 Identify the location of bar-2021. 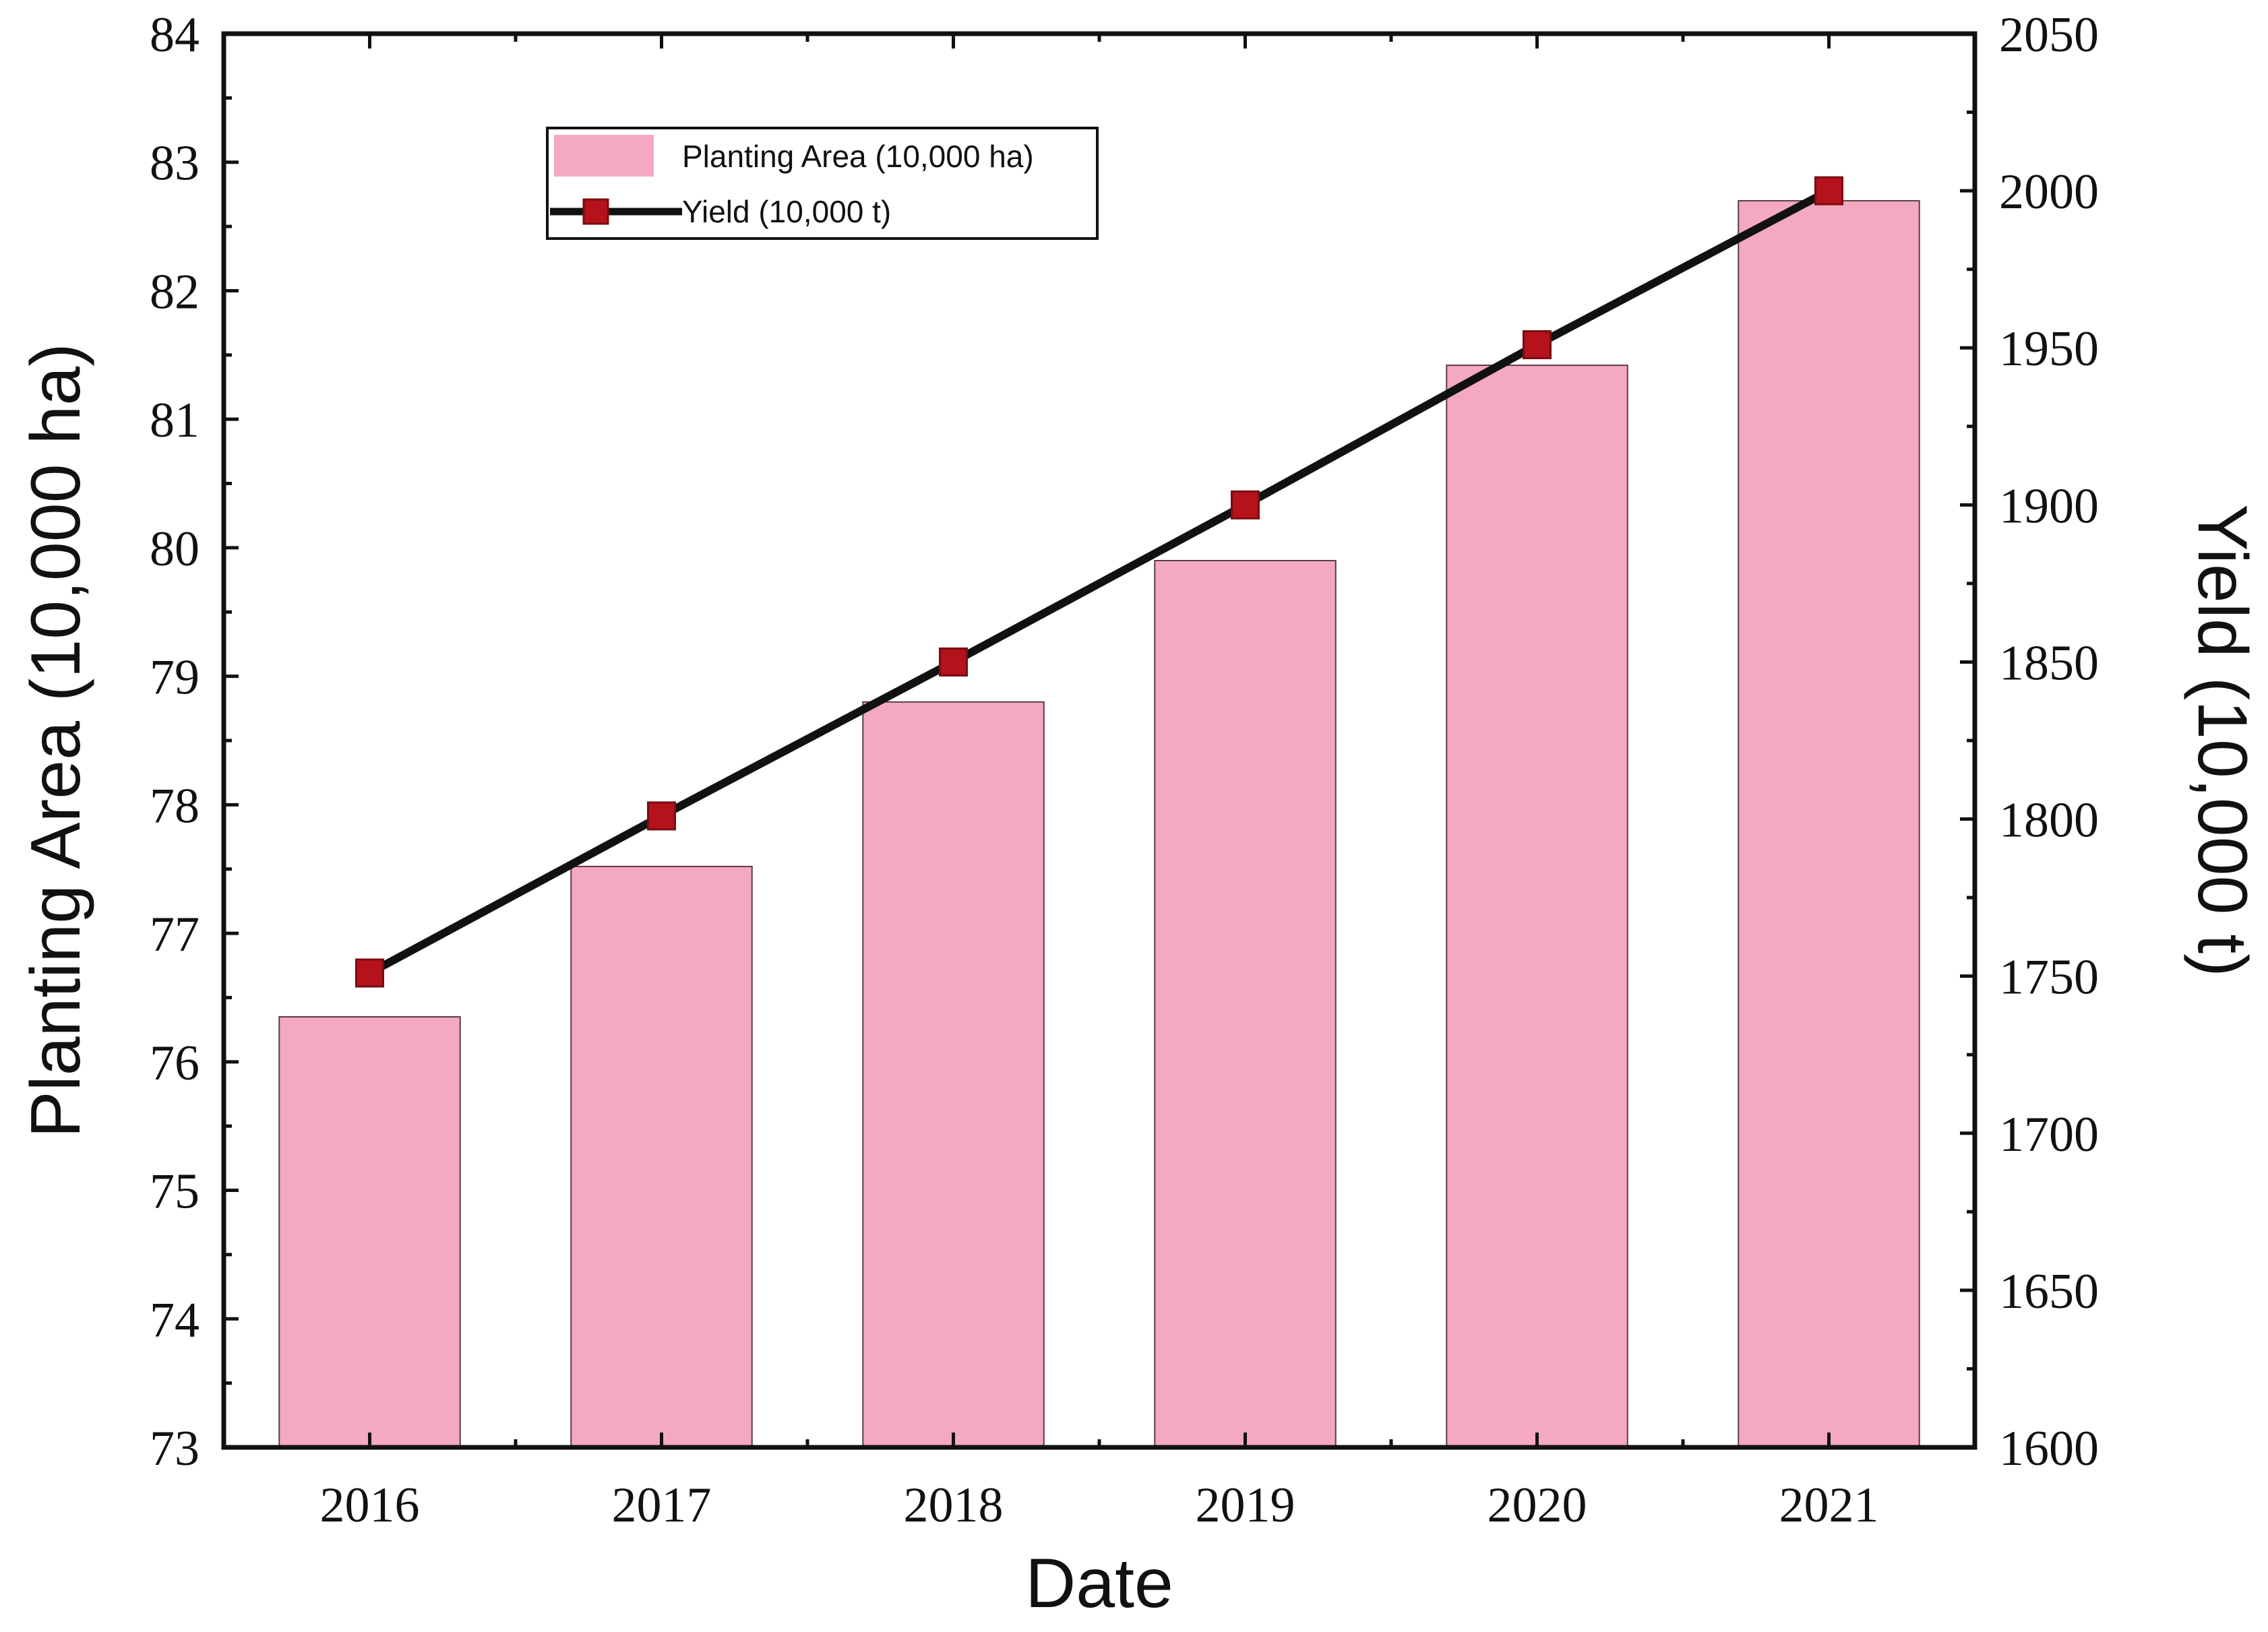
(1829, 824).